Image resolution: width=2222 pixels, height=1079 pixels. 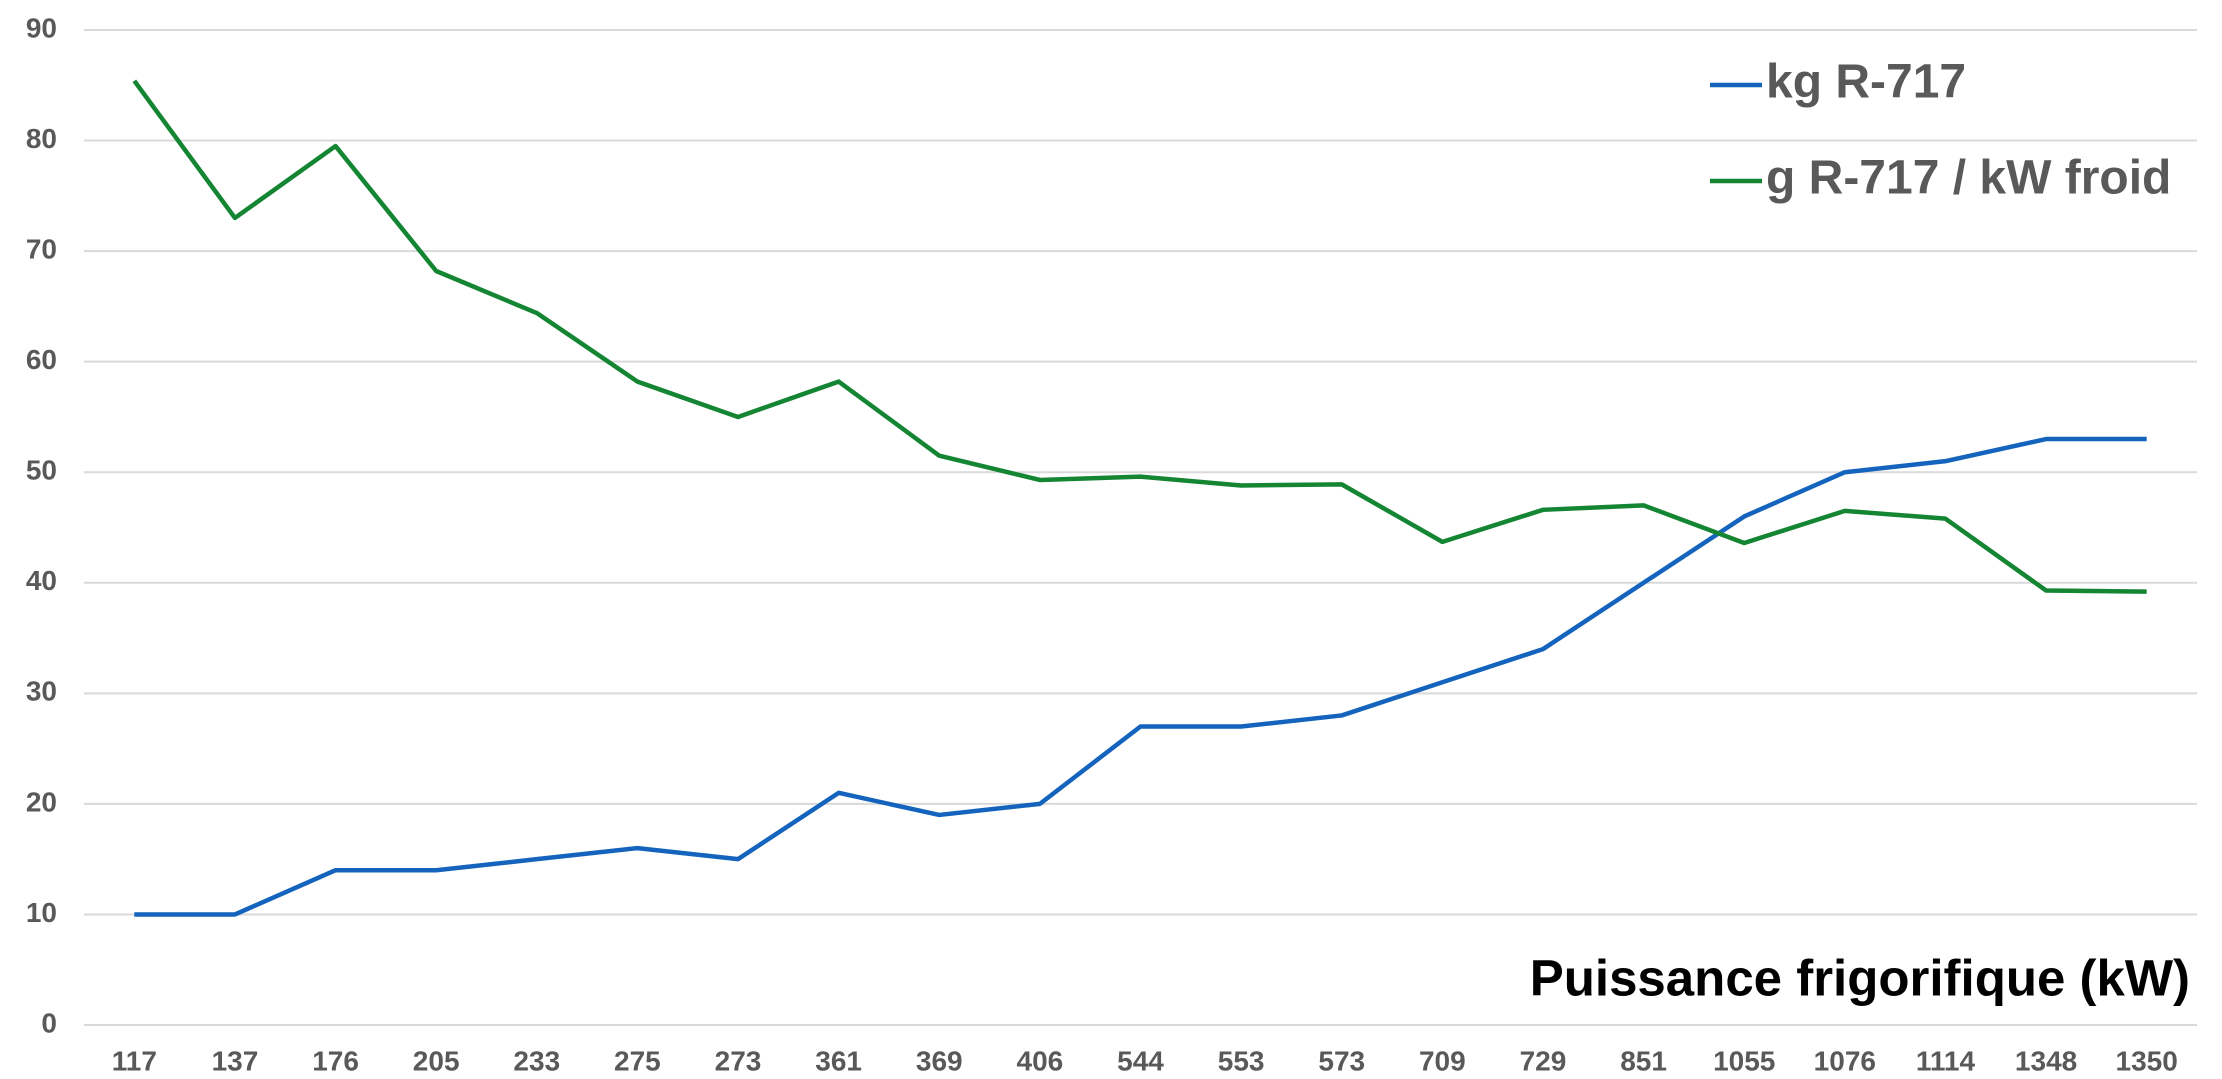 What do you see at coordinates (1140, 1060) in the screenshot?
I see `x-tick-label: 544` at bounding box center [1140, 1060].